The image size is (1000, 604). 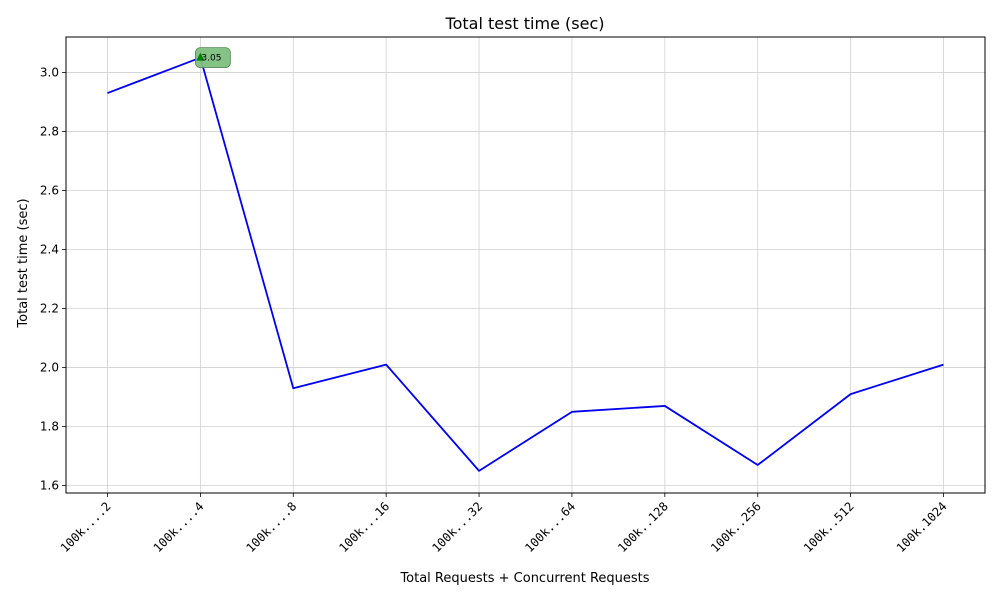 I want to click on y-tick-label: 3.0, so click(x=49, y=72).